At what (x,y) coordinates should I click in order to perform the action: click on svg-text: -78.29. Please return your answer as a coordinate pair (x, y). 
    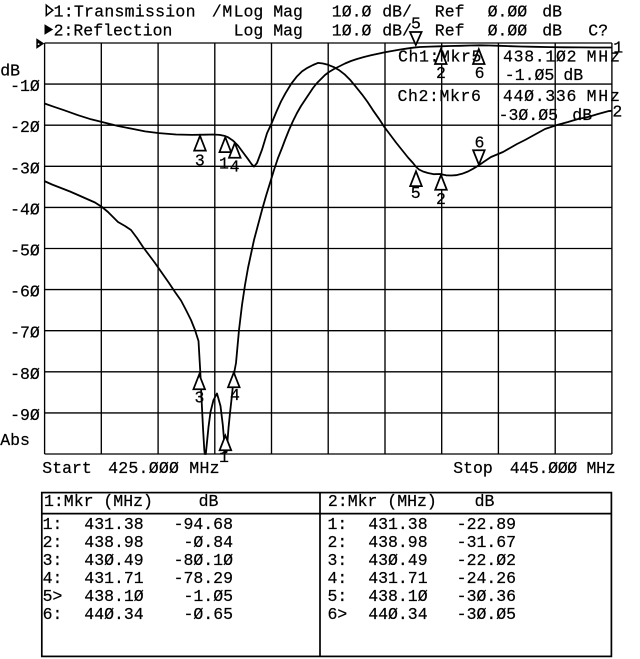
    Looking at the image, I should click on (203, 578).